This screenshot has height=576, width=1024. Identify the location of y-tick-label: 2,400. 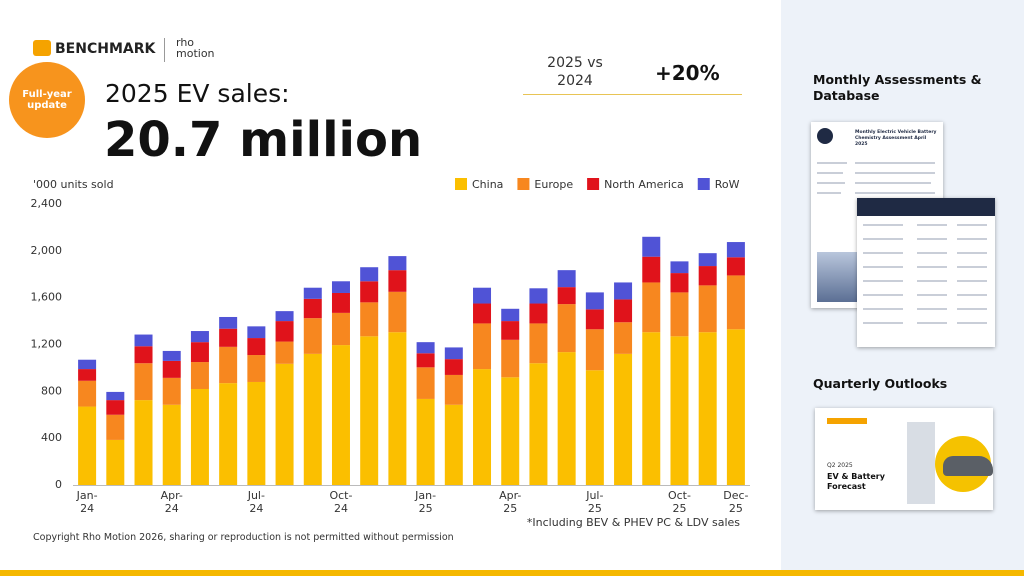
(47, 203).